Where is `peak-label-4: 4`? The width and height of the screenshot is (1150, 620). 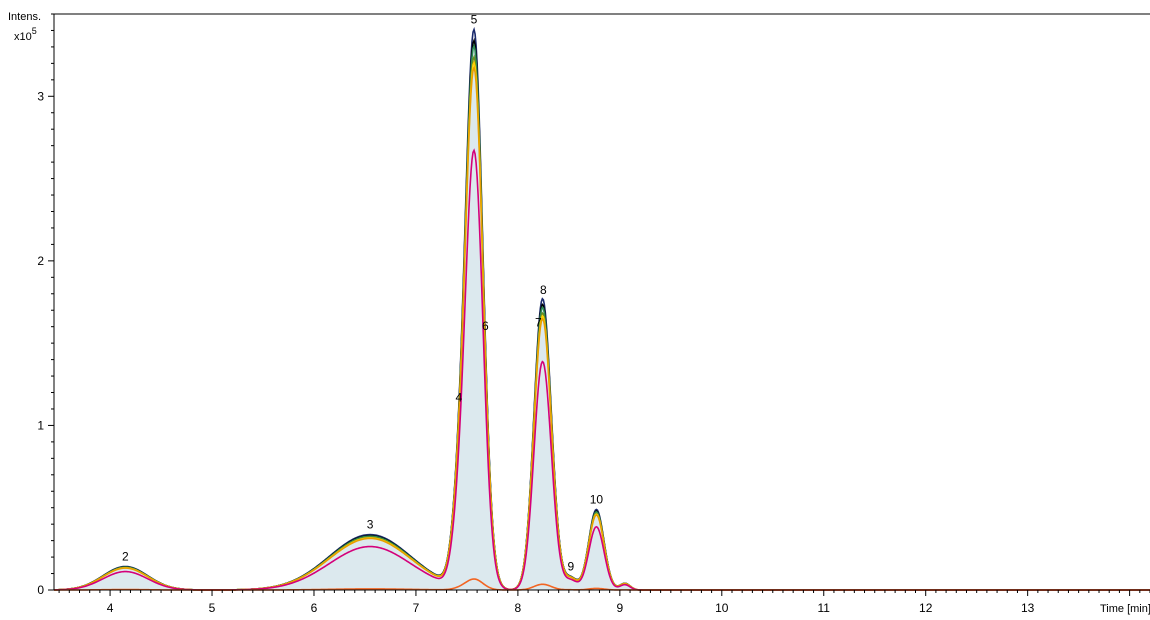 peak-label-4: 4 is located at coordinates (458, 398).